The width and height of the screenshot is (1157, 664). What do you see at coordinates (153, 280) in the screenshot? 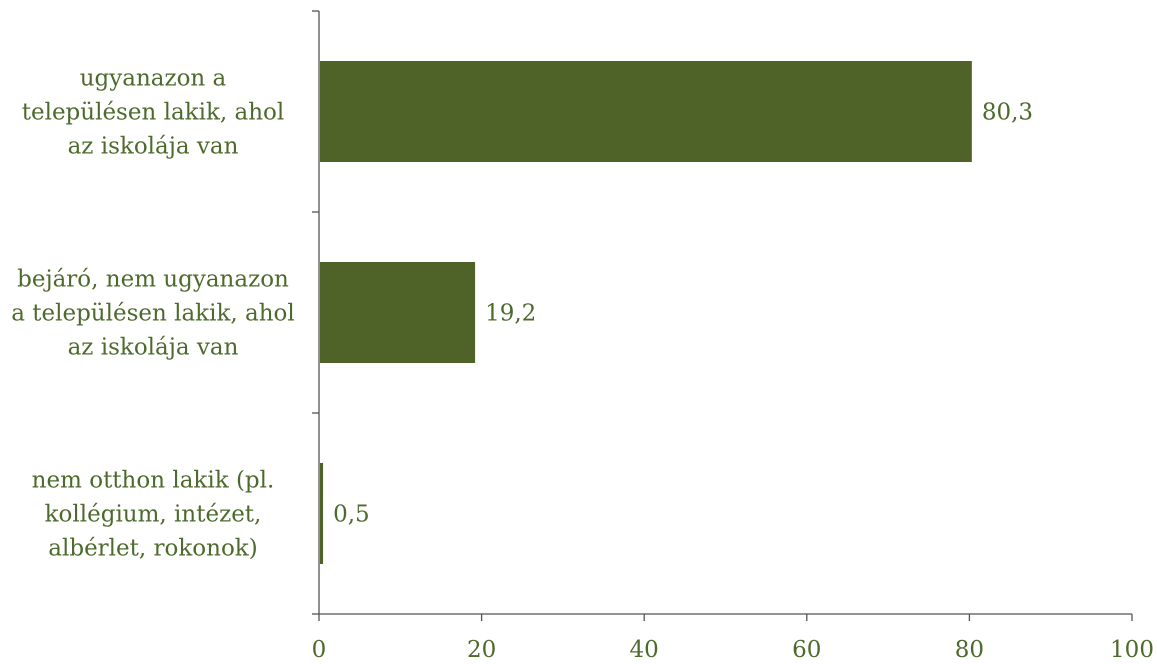
I see `category-label: bejáró, nem ugyanazon` at bounding box center [153, 280].